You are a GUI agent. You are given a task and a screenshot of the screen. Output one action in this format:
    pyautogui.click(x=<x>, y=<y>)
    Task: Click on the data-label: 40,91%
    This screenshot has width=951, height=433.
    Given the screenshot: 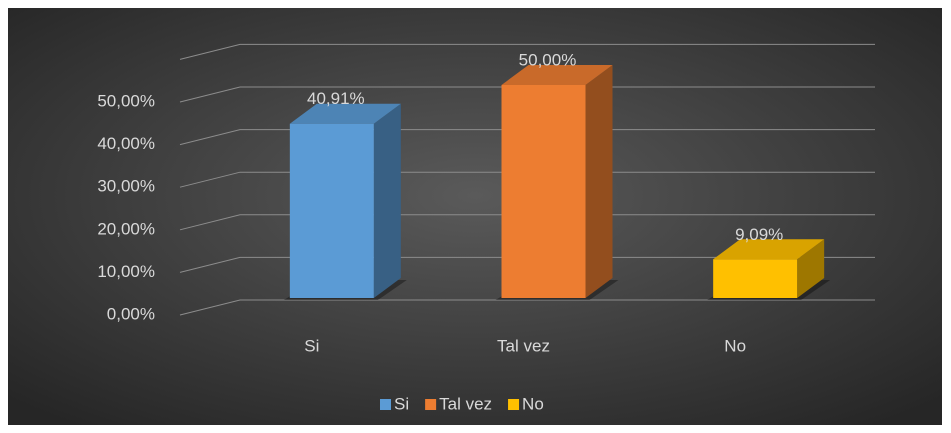 What is the action you would take?
    pyautogui.click(x=336, y=98)
    